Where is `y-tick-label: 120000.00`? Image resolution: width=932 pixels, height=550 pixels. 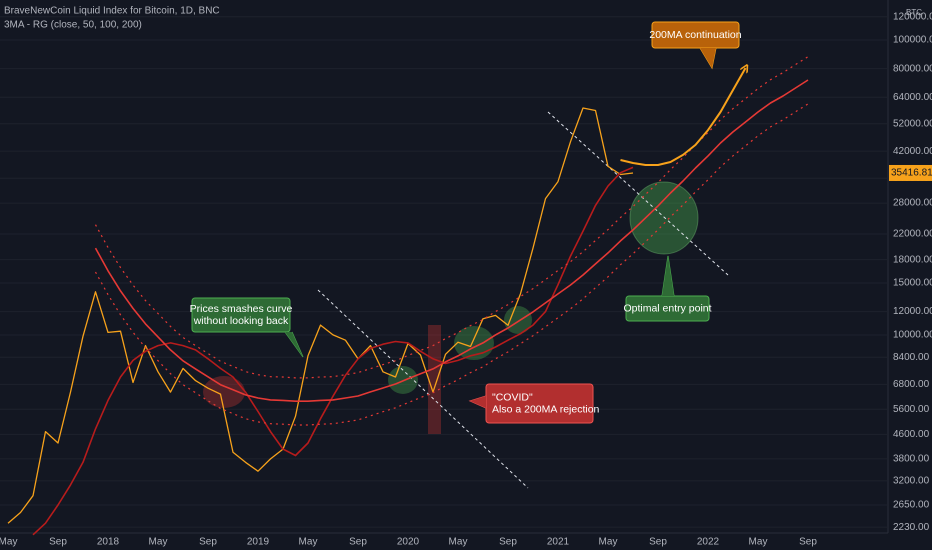
y-tick-label: 120000.00 is located at coordinates (912, 16).